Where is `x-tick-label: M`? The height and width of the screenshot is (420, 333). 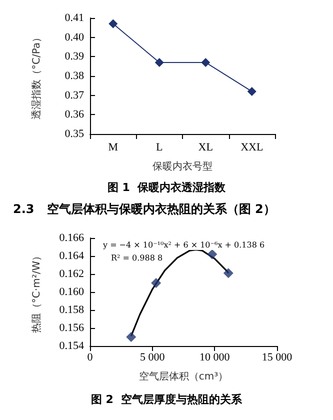 x-tick-label: M is located at coordinates (113, 148).